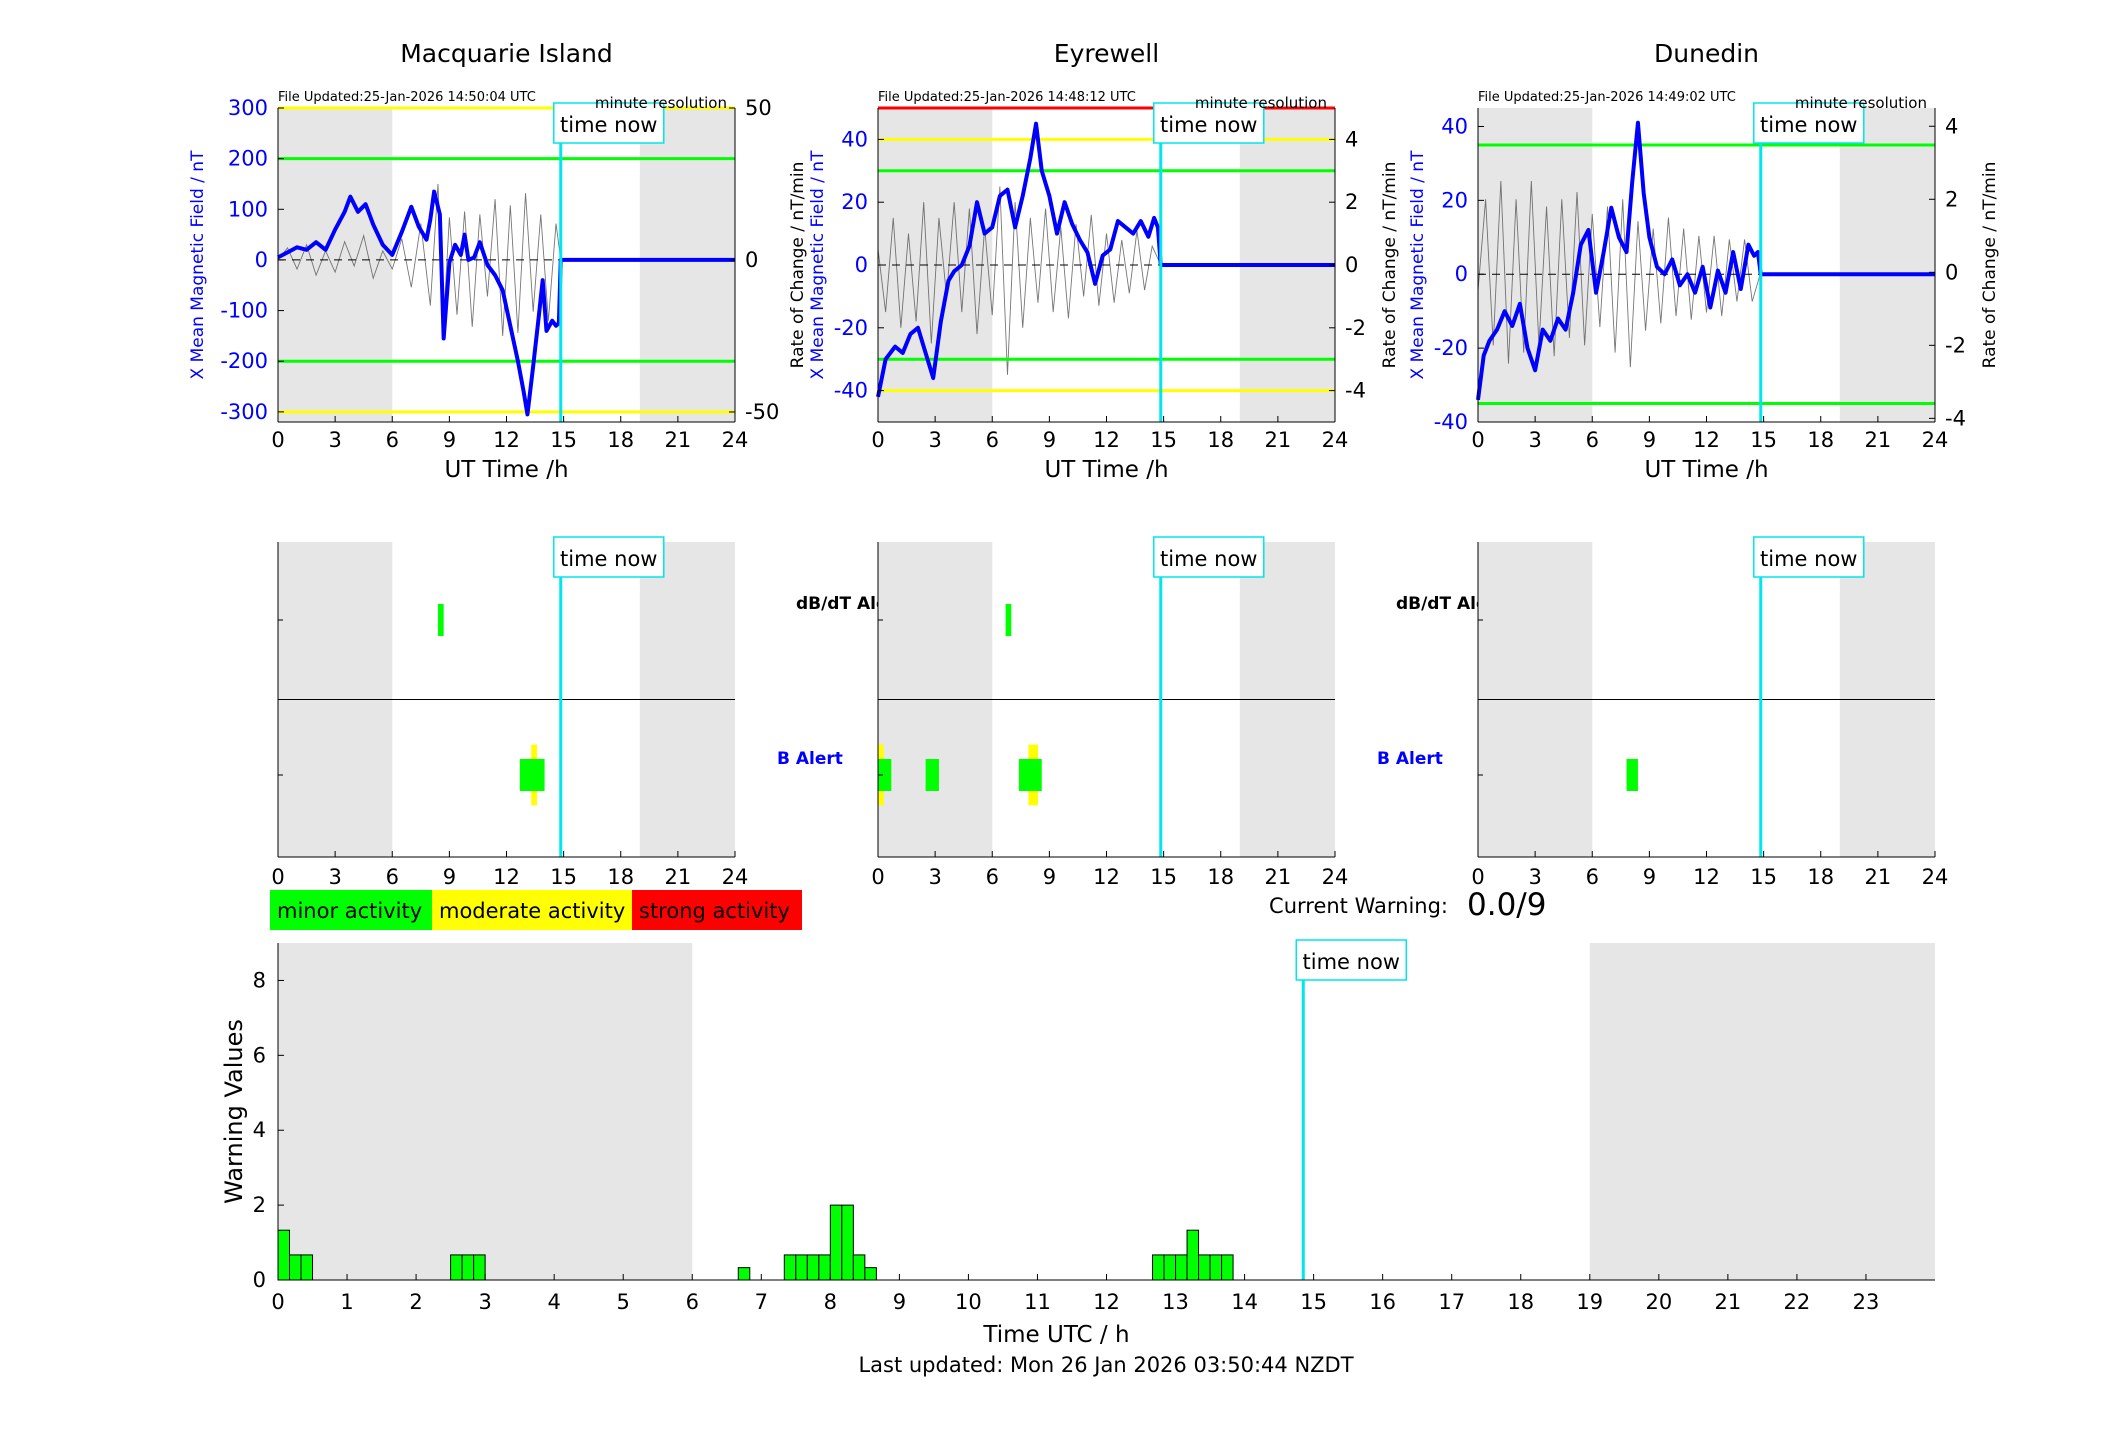  I want to click on x-tick-label: 17, so click(1451, 1302).